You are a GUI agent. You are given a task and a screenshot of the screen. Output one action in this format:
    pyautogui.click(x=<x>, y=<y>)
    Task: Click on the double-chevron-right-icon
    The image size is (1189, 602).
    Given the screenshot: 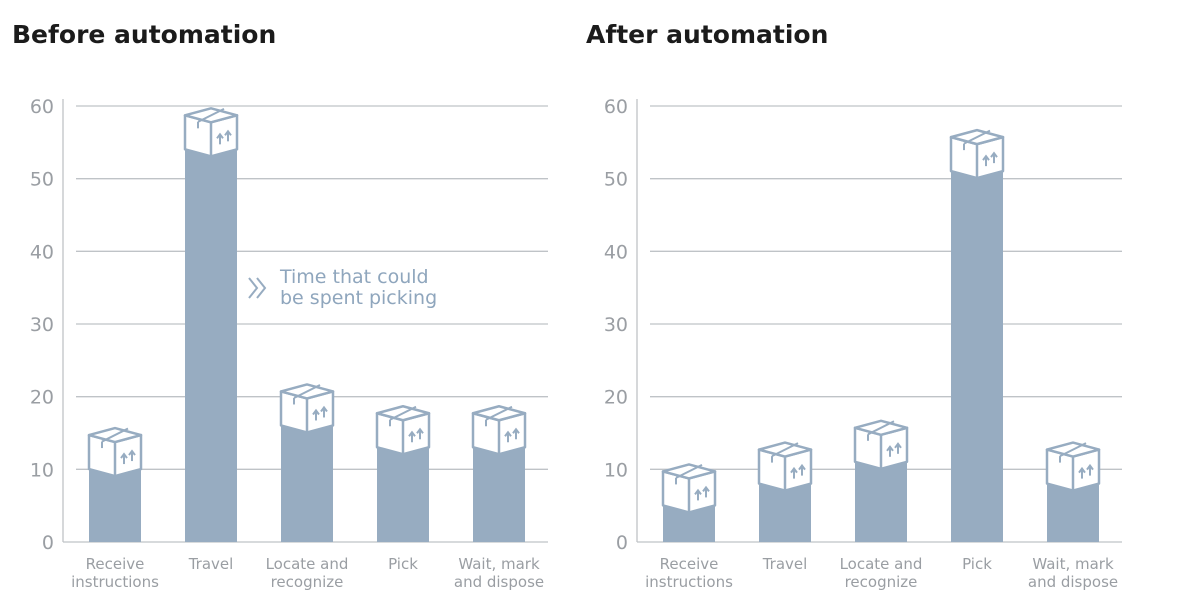 What is the action you would take?
    pyautogui.click(x=257, y=288)
    